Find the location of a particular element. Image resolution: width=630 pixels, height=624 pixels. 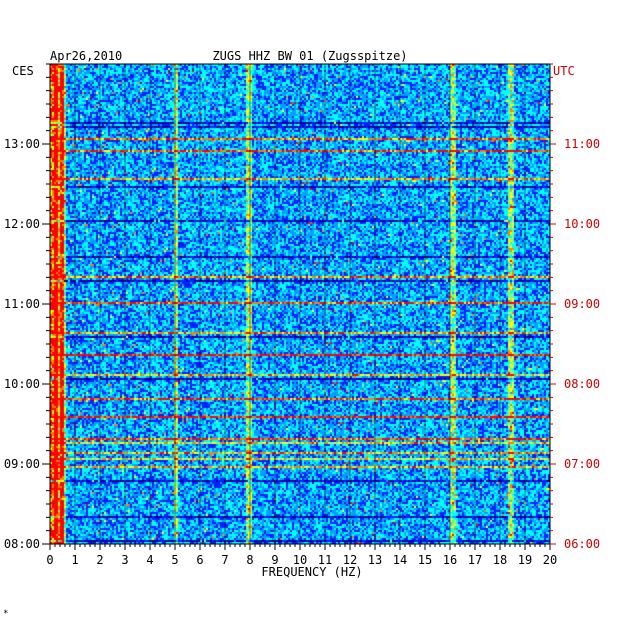

left-time-label: 13:00 is located at coordinates (22, 144).